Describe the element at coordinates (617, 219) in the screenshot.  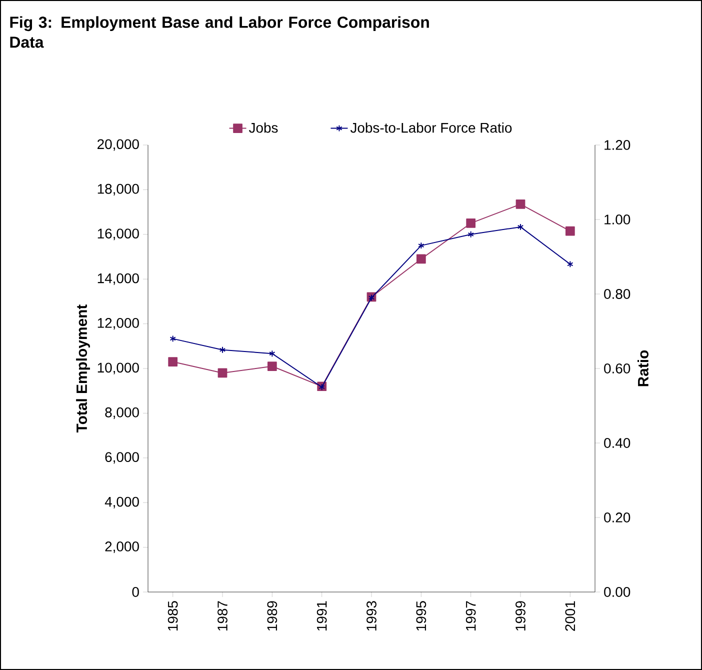
I see `y2-tick-label: 1.00` at that location.